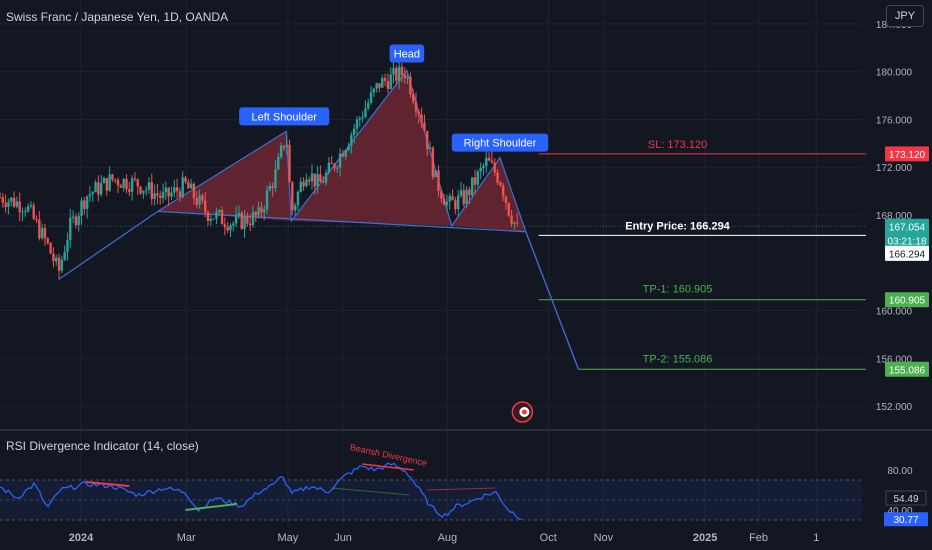 This screenshot has height=550, width=932. I want to click on current-price-axis-badge-bg, so click(907, 226).